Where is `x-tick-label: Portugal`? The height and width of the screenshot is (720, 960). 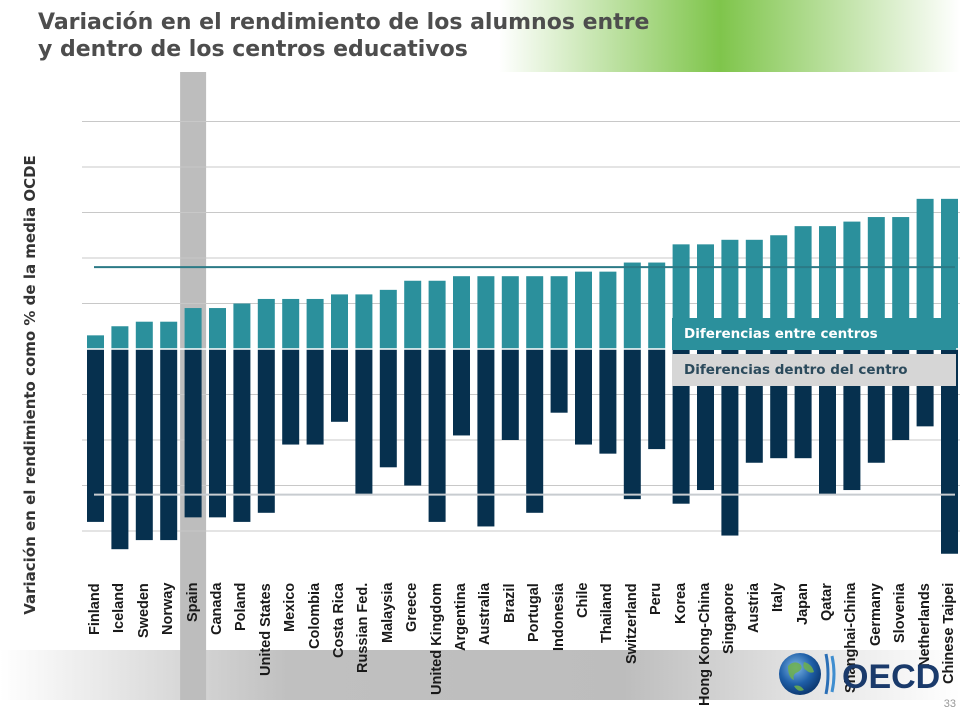 x-tick-label: Portugal is located at coordinates (534, 612).